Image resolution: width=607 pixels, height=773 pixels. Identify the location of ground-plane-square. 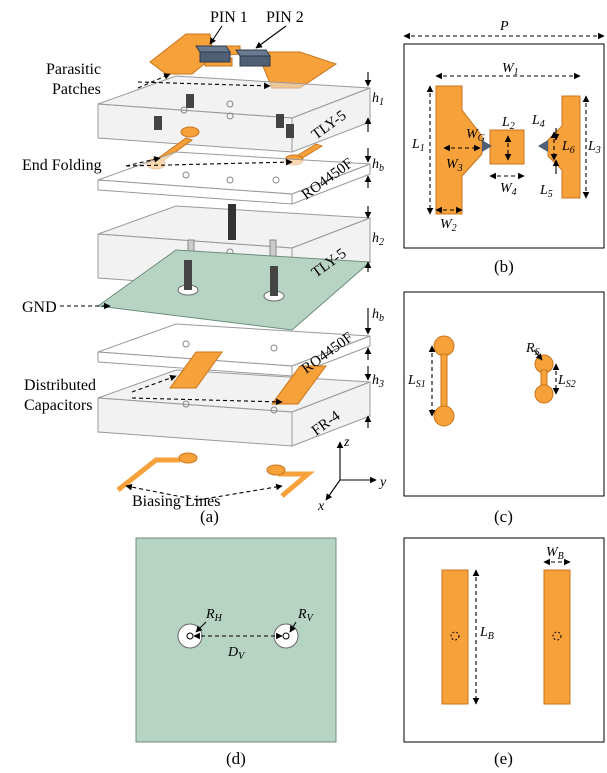
(236, 640).